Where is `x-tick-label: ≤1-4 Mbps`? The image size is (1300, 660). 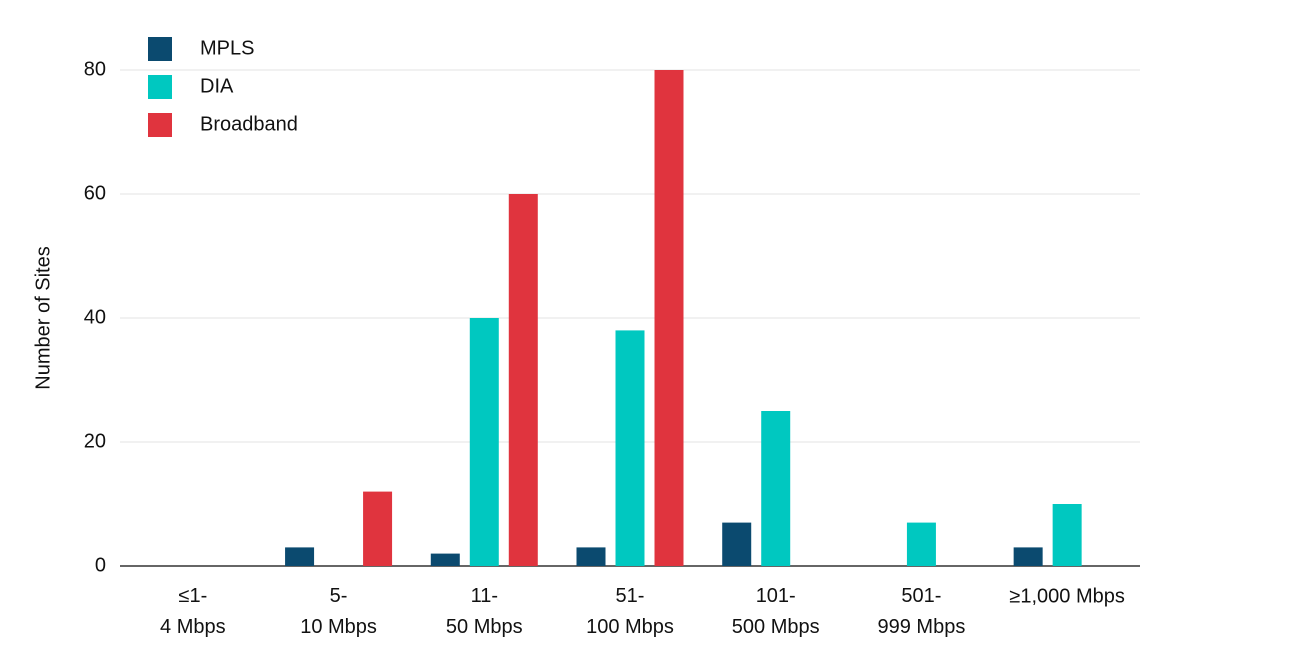 x-tick-label: ≤1-4 Mbps is located at coordinates (193, 611).